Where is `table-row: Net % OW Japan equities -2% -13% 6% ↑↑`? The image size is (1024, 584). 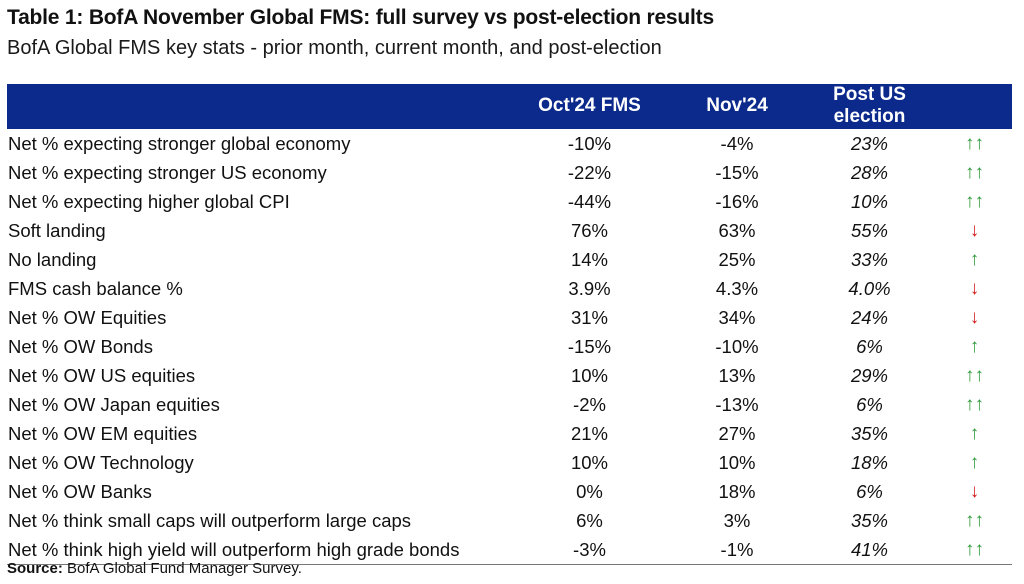 table-row: Net % OW Japan equities -2% -13% 6% ↑↑ is located at coordinates (509, 404).